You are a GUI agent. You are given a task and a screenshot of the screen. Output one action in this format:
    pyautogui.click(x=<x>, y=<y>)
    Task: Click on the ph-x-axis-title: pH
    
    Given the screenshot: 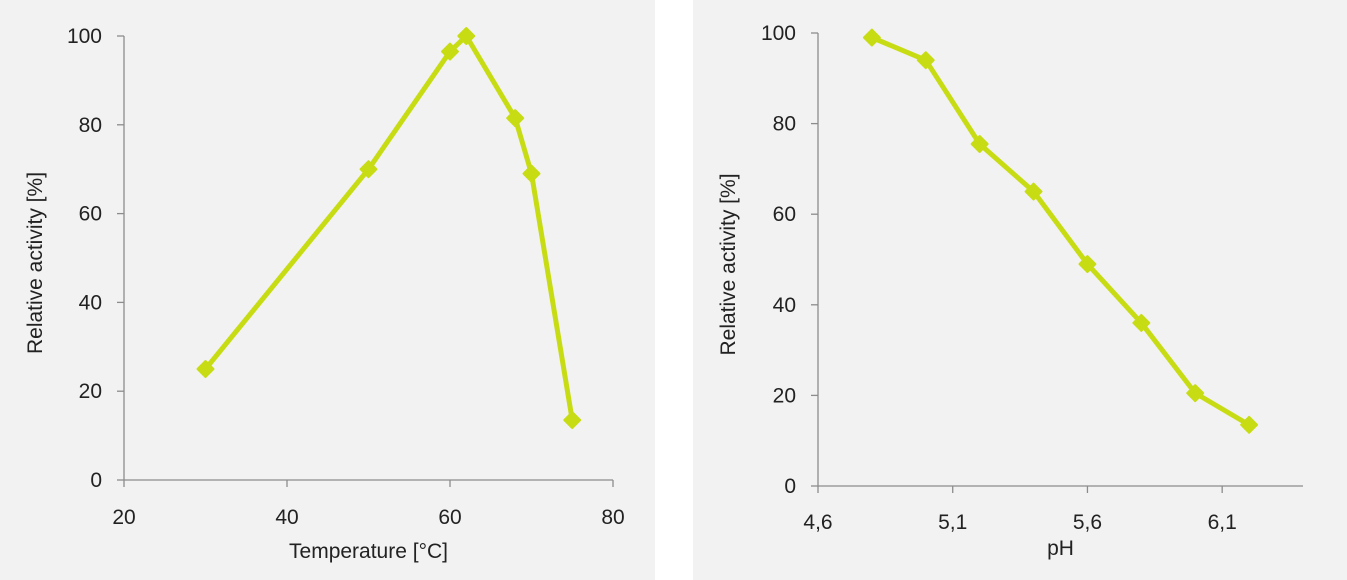 What is the action you would take?
    pyautogui.click(x=1060, y=548)
    